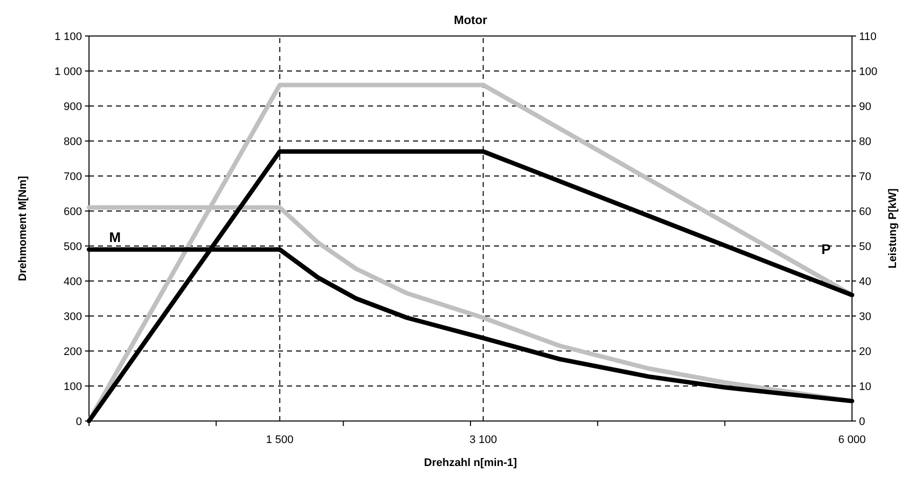 The image size is (910, 480). Describe the element at coordinates (865, 352) in the screenshot. I see `y2-tick-label: 20` at that location.